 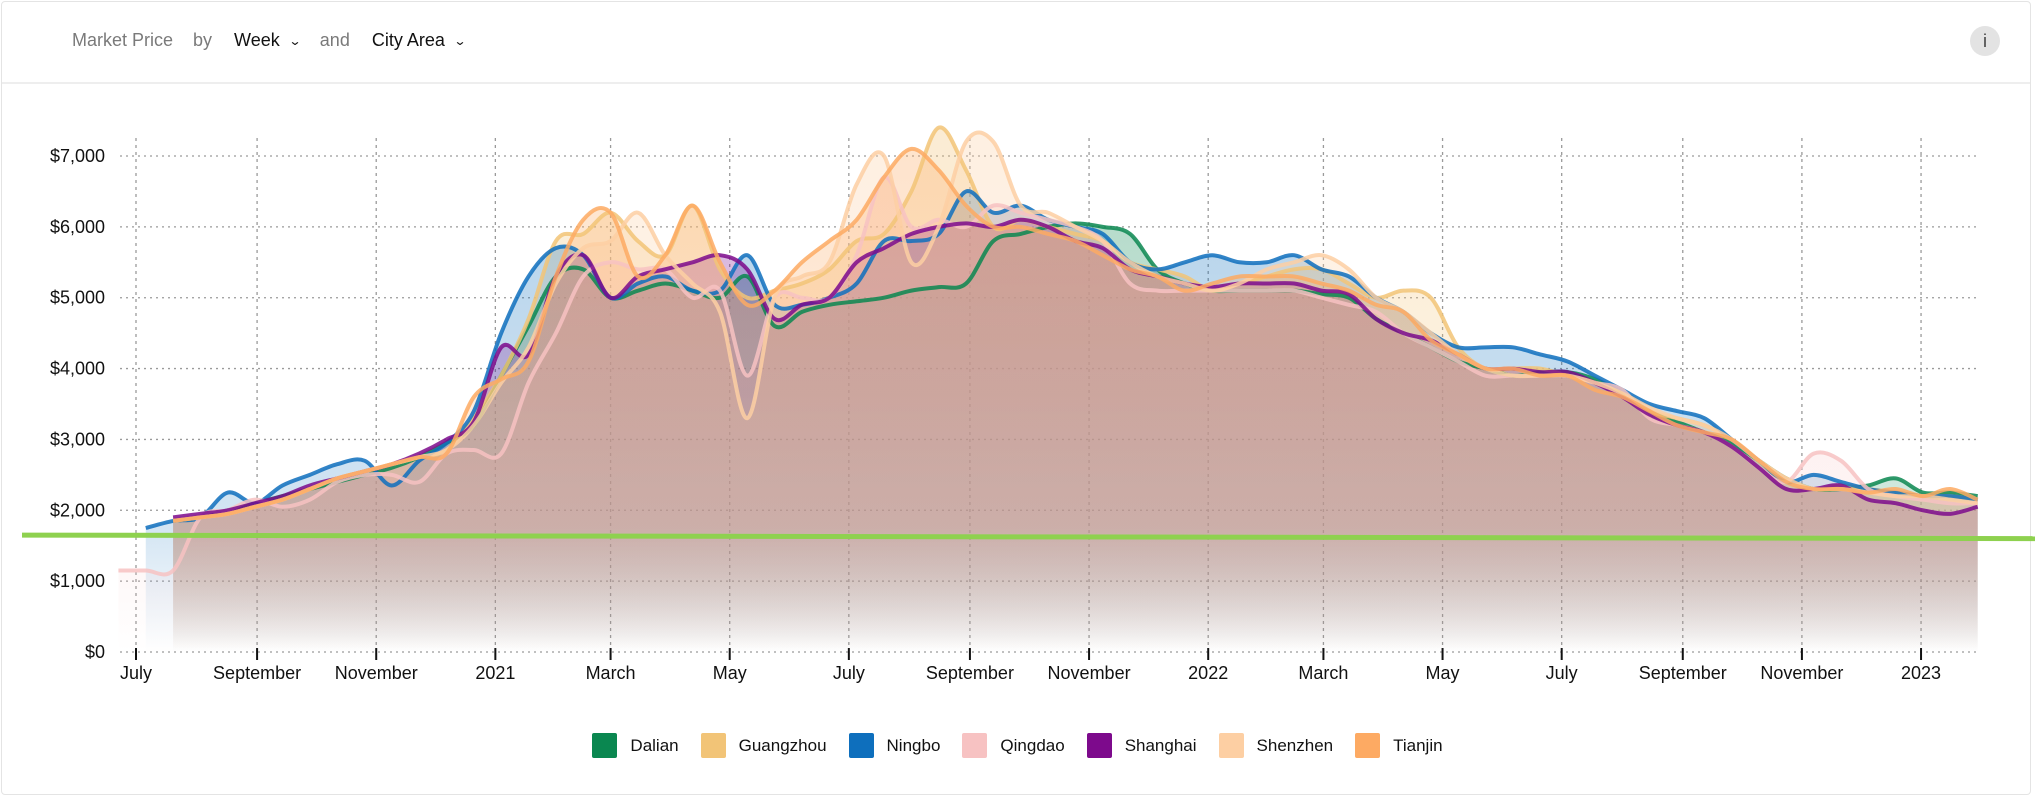 I want to click on legend-label: Dalian, so click(x=654, y=745).